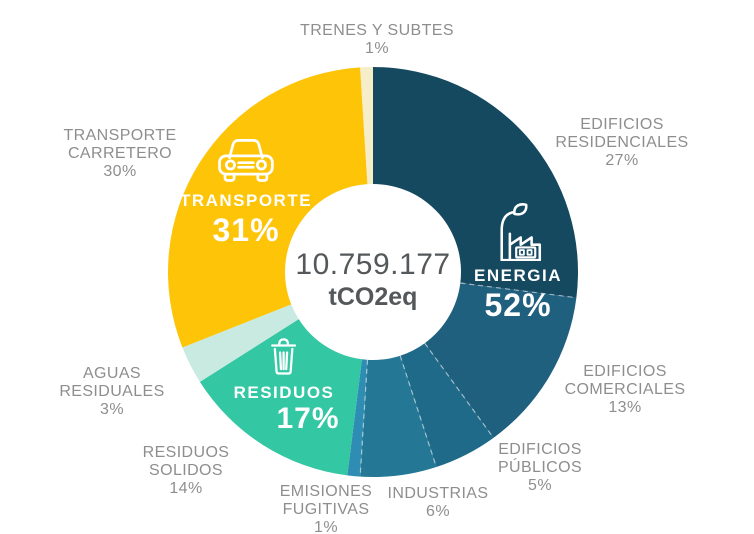 This screenshot has height=534, width=754. I want to click on group-label-energia: ENERGIA 52%, so click(518, 262).